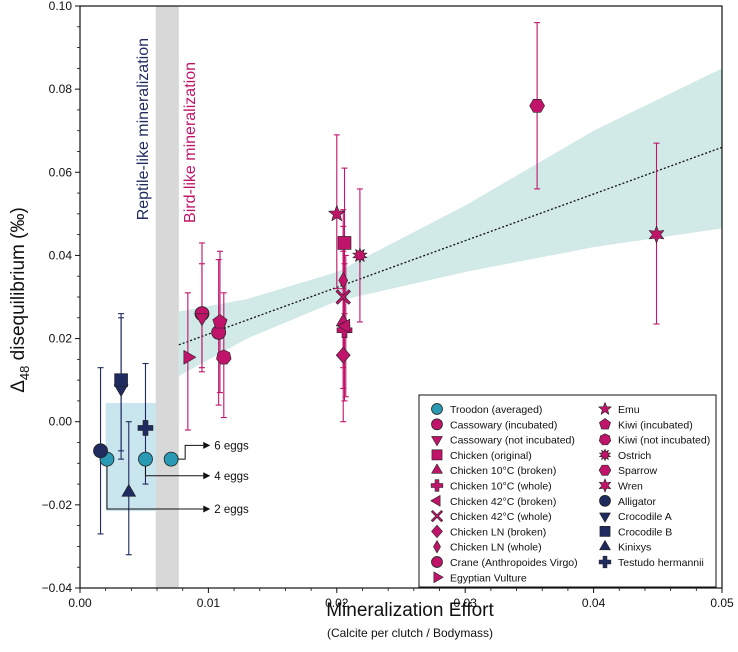 The height and width of the screenshot is (652, 738). I want to click on legend-item-chicken-42-c-broken: Chicken 42°C (broken), so click(493, 501).